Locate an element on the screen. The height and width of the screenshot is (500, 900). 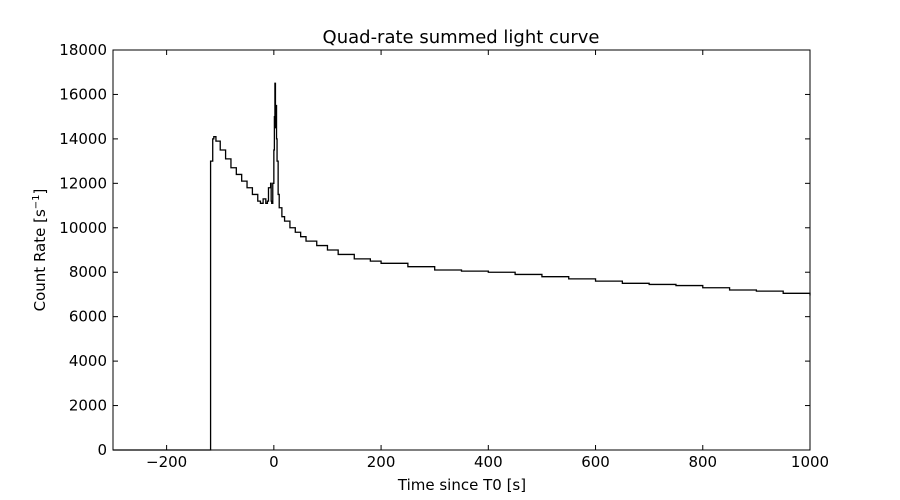
x-tick-label: 400 is located at coordinates (488, 462).